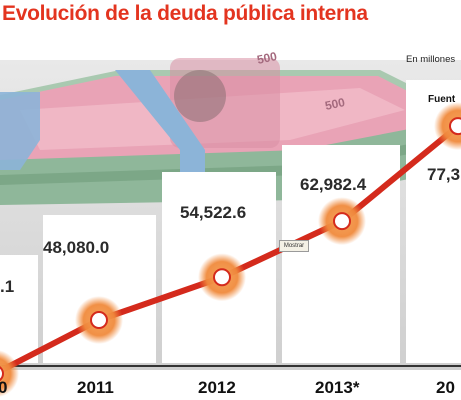 The image size is (461, 400). I want to click on value-label-2011: 48,080.0, so click(76, 247).